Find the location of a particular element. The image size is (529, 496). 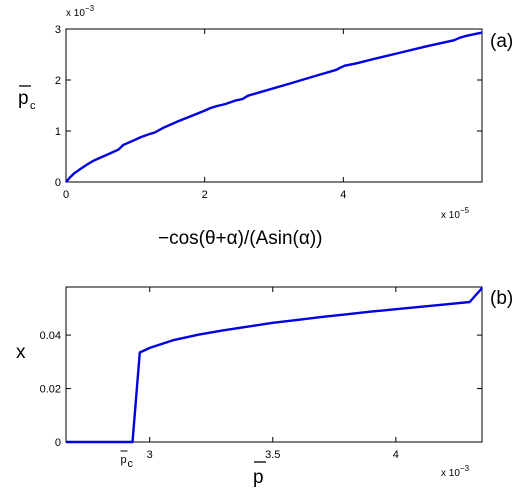

x-tick-label: 0 is located at coordinates (66, 195).